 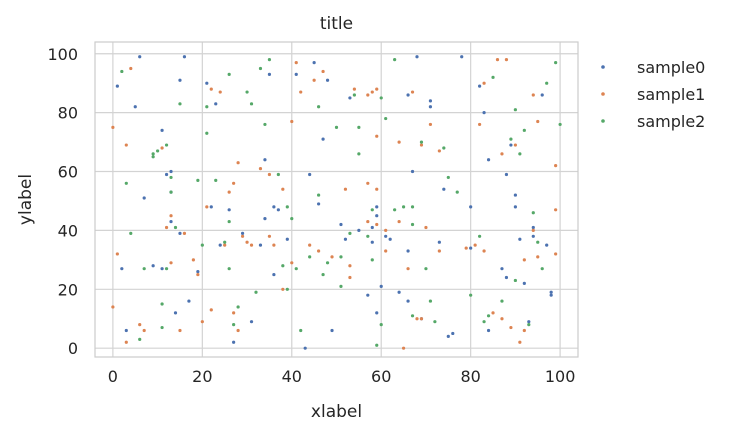 I want to click on y-tick-labels: 0 20 40 60 80 100, so click(x=62, y=201).